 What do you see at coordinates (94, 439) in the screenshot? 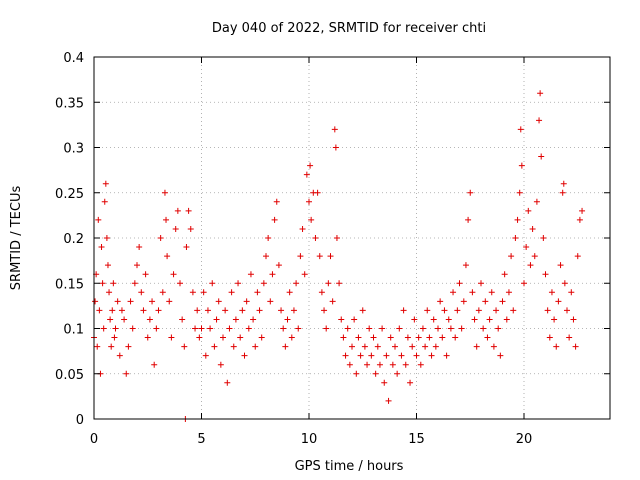
I see `x-tick-label: 0` at bounding box center [94, 439].